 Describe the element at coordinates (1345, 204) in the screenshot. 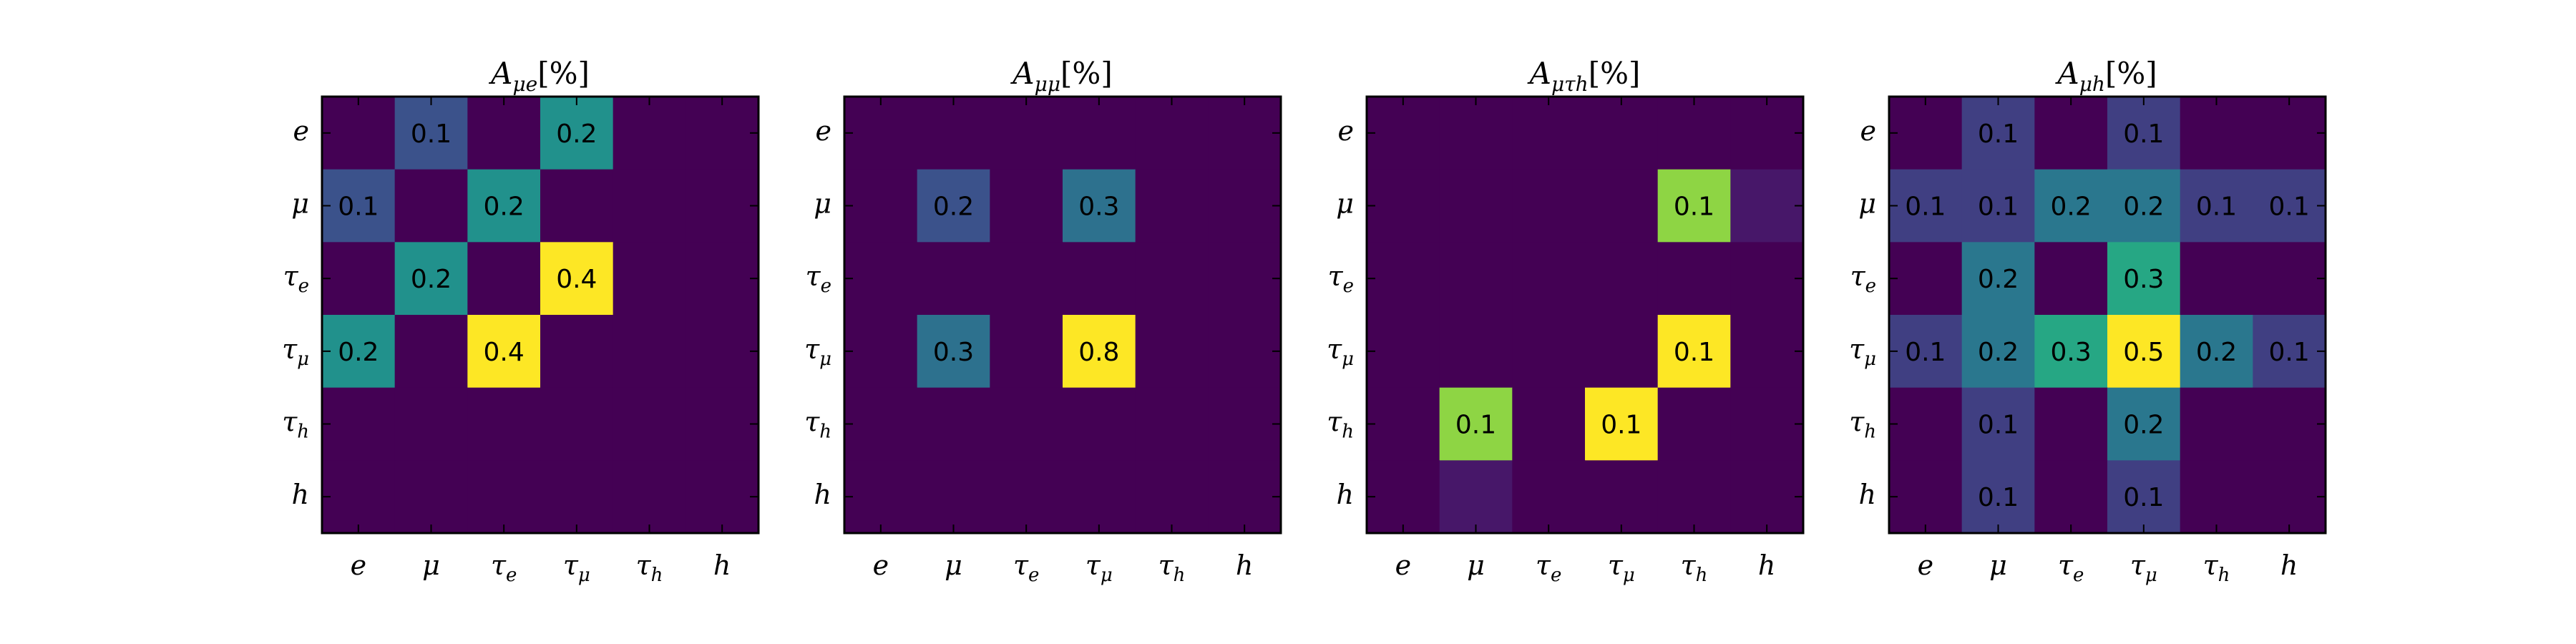

I see `y-tick-label: μ` at that location.